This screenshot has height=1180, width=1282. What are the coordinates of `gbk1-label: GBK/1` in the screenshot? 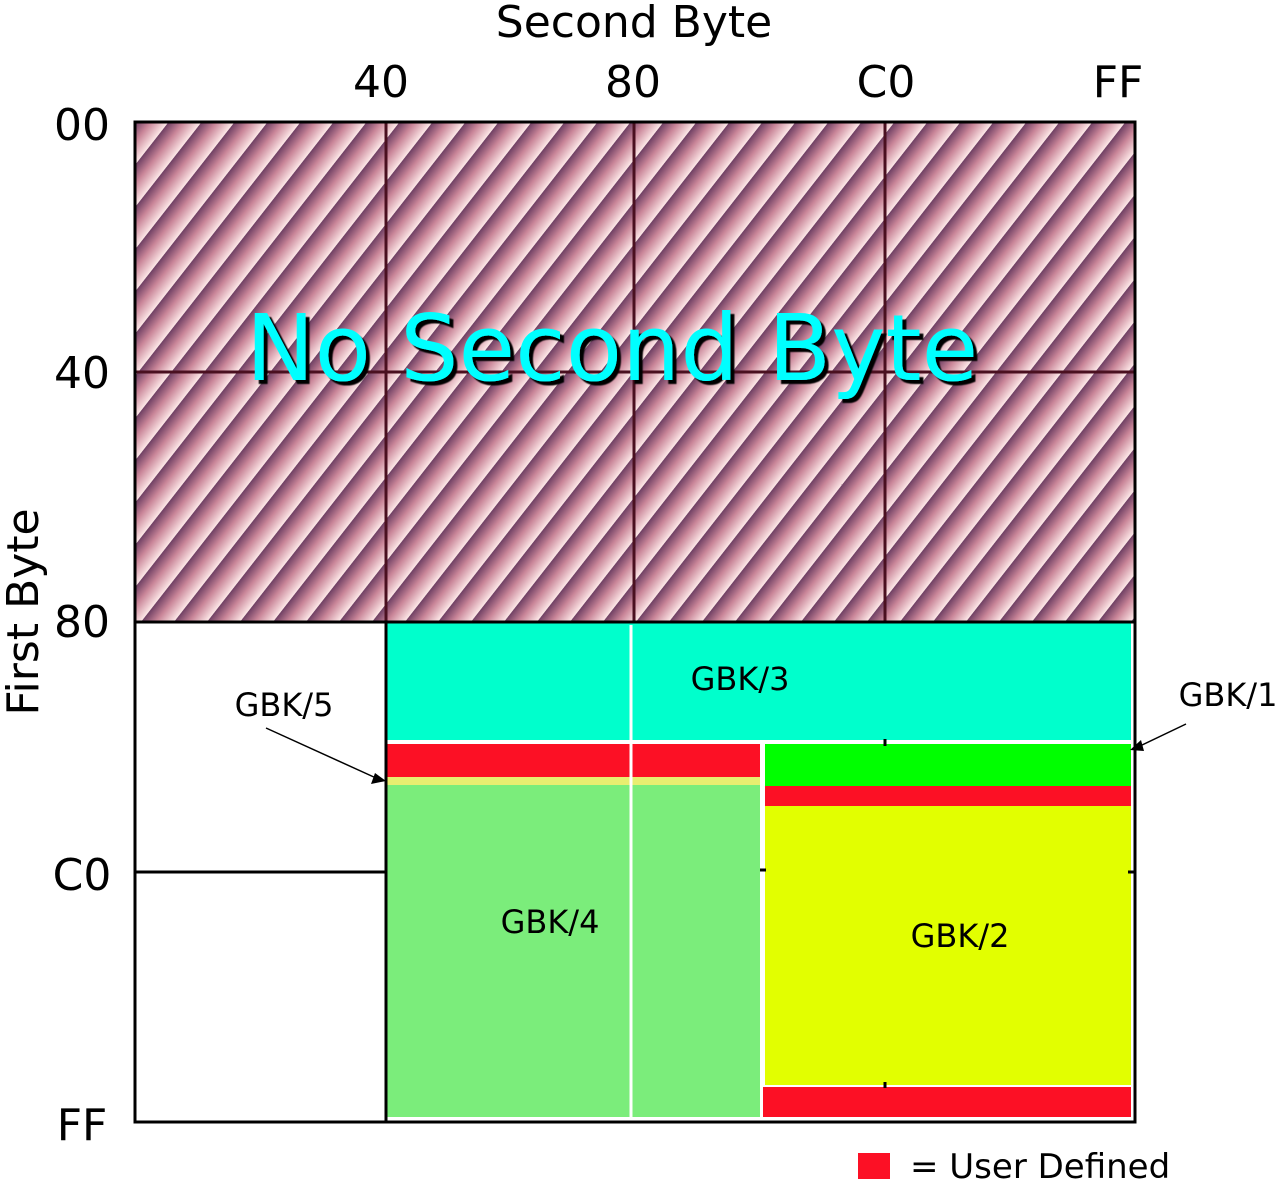 It's located at (1228, 695).